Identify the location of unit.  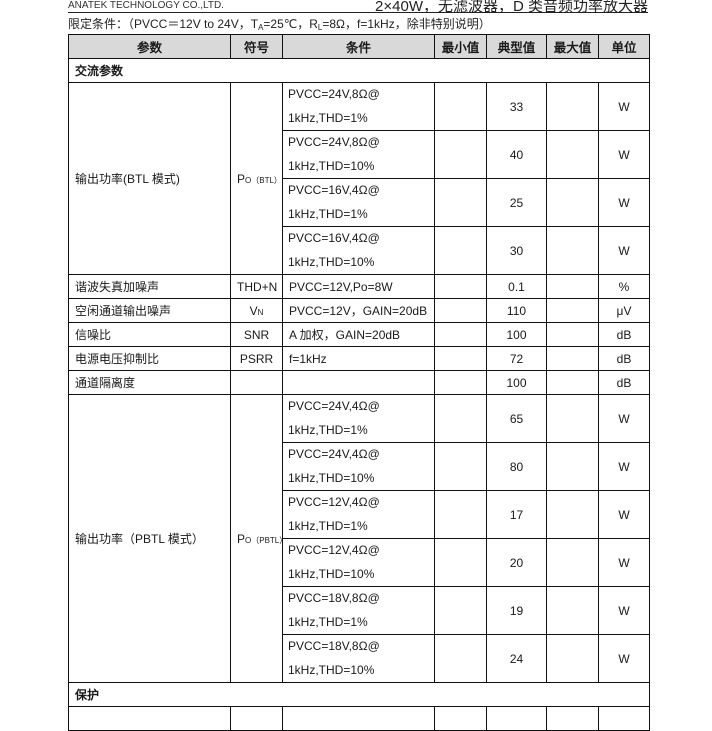
(624, 718).